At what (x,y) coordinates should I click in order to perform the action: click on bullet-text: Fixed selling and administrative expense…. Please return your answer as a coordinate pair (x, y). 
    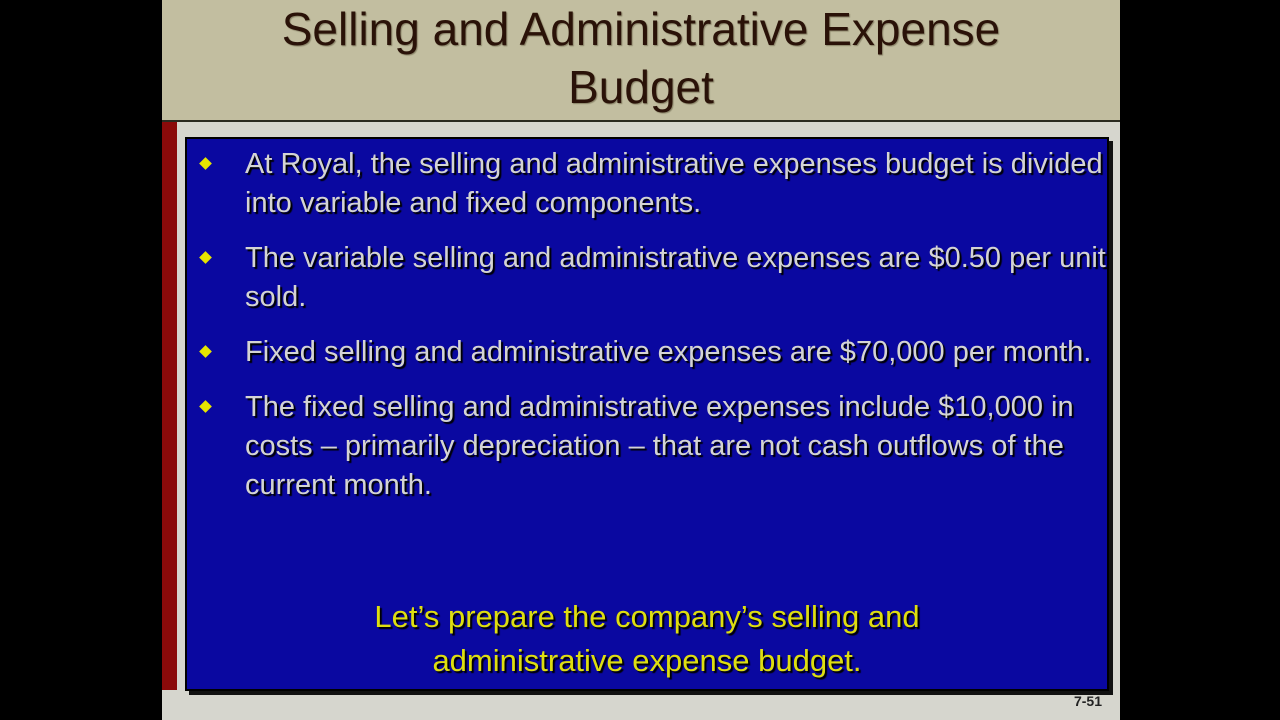
    Looking at the image, I should click on (668, 352).